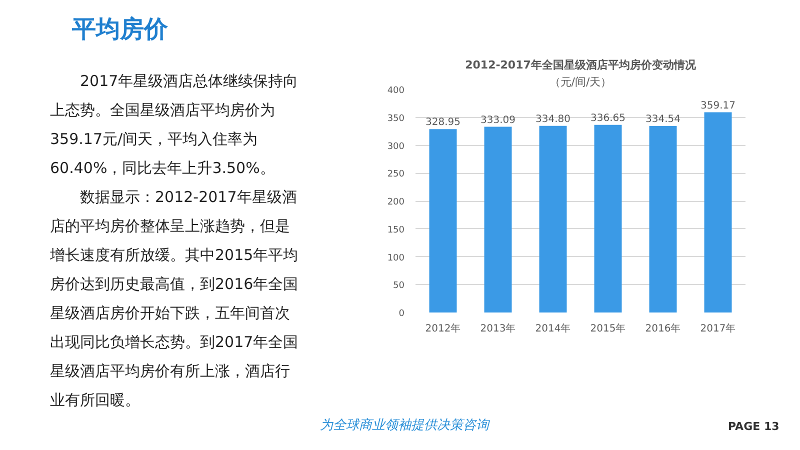 Image resolution: width=800 pixels, height=450 pixels. What do you see at coordinates (663, 328) in the screenshot?
I see `x-tick-label: 2016年` at bounding box center [663, 328].